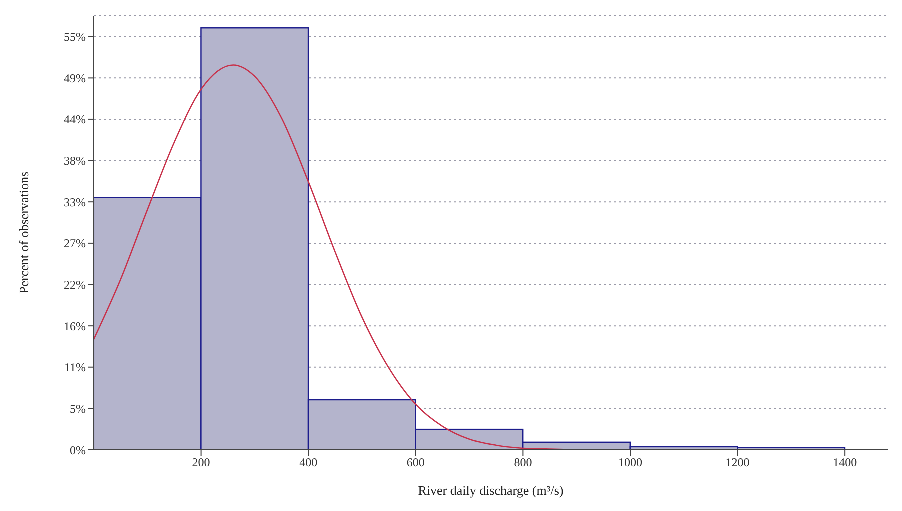 The width and height of the screenshot is (902, 511). Describe the element at coordinates (24, 233) in the screenshot. I see `y-axis-title: Percent of observations` at that location.